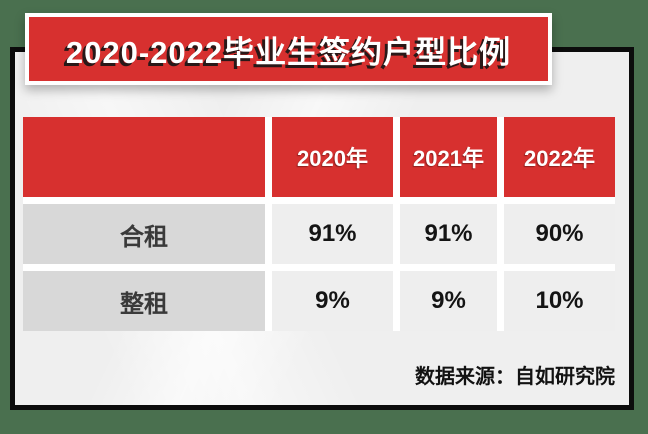  I want to click on row-label-shared-rent: 合租, so click(144, 234).